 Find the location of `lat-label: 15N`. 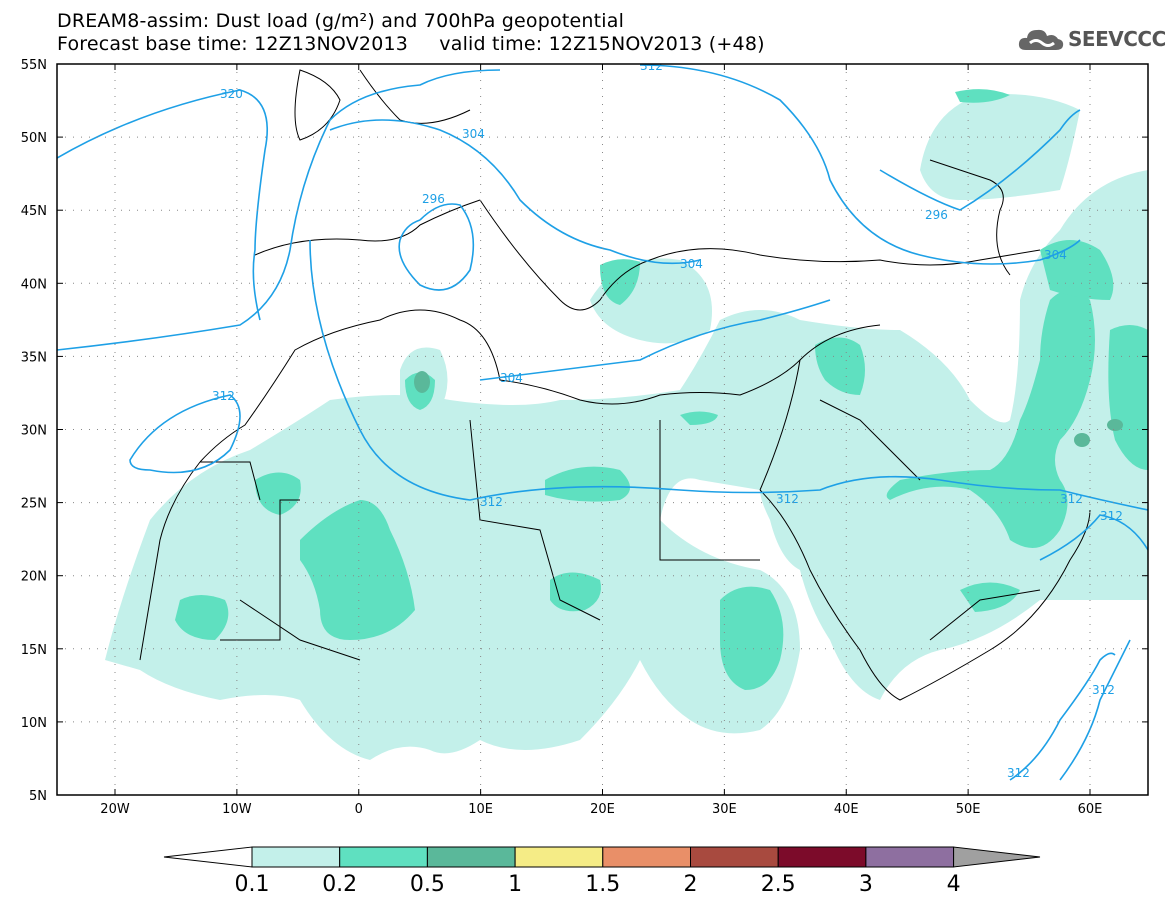

lat-label: 15N is located at coordinates (34, 650).